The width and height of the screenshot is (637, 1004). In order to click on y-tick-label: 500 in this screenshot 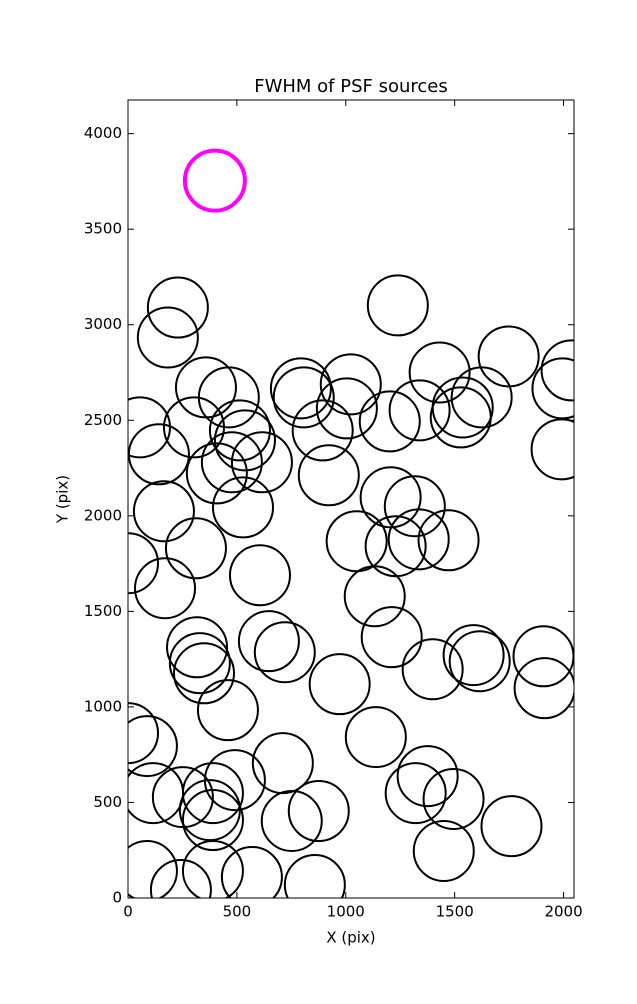, I will do `click(107, 802)`.